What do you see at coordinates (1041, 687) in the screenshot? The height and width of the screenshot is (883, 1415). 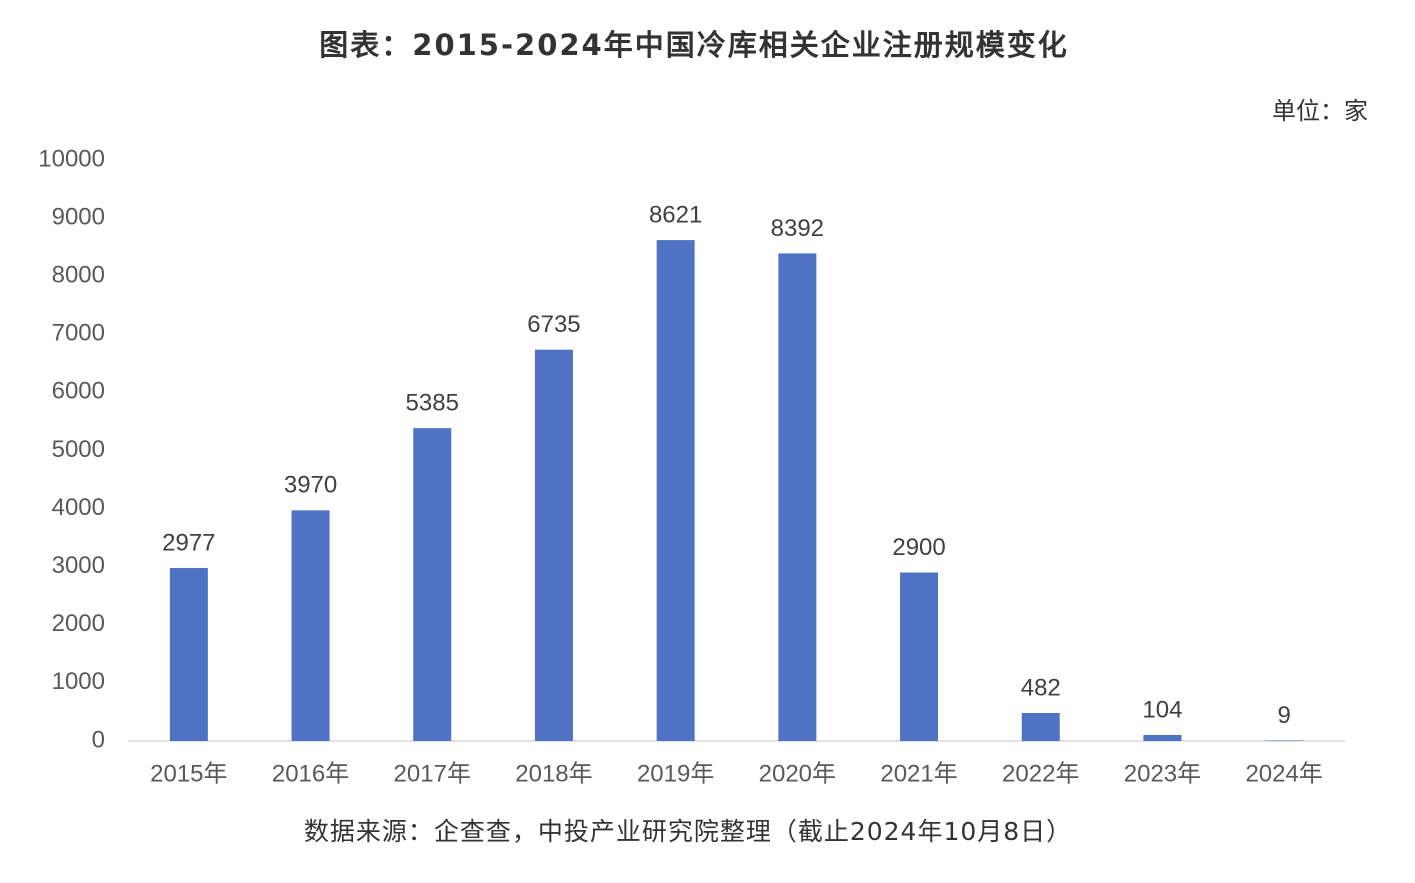 I see `data-label: 482` at bounding box center [1041, 687].